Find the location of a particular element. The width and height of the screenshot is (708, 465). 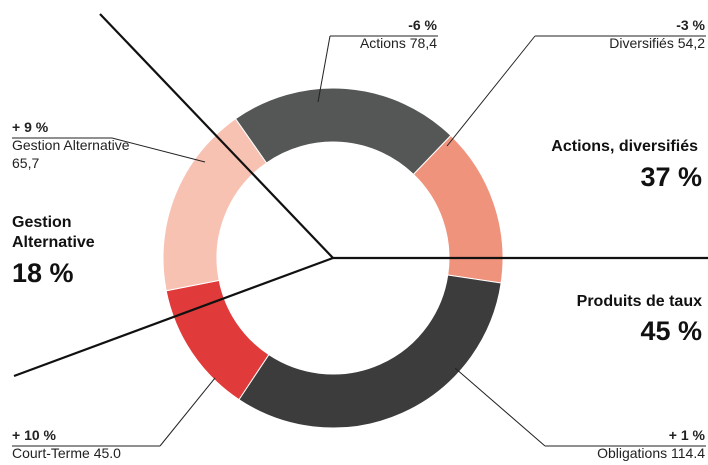

group-name: Gestion Alternative is located at coordinates (53, 232).